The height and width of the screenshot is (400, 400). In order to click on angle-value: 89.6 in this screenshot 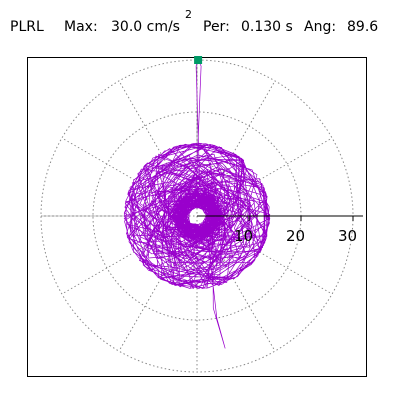, I will do `click(363, 27)`.